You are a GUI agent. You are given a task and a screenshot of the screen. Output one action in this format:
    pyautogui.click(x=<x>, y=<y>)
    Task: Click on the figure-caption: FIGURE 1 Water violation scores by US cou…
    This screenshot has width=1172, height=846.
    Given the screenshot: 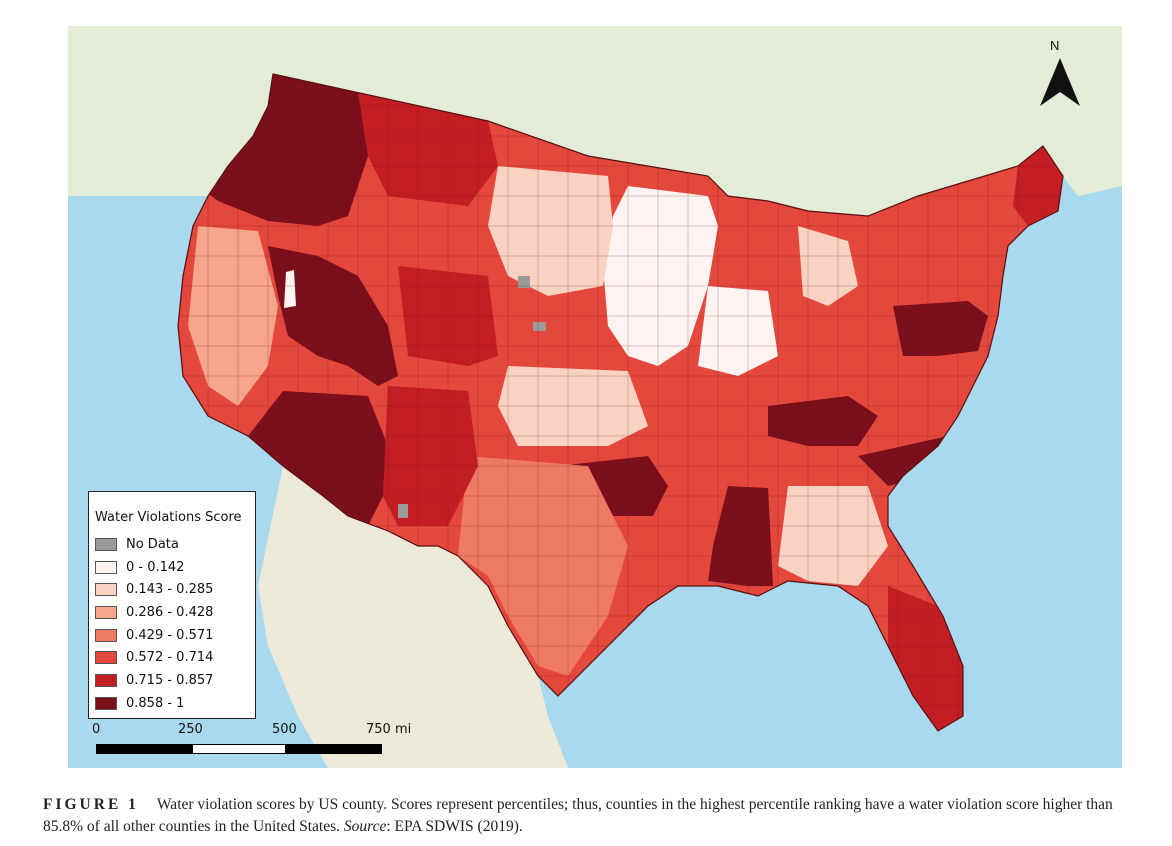 What is the action you would take?
    pyautogui.click(x=588, y=816)
    